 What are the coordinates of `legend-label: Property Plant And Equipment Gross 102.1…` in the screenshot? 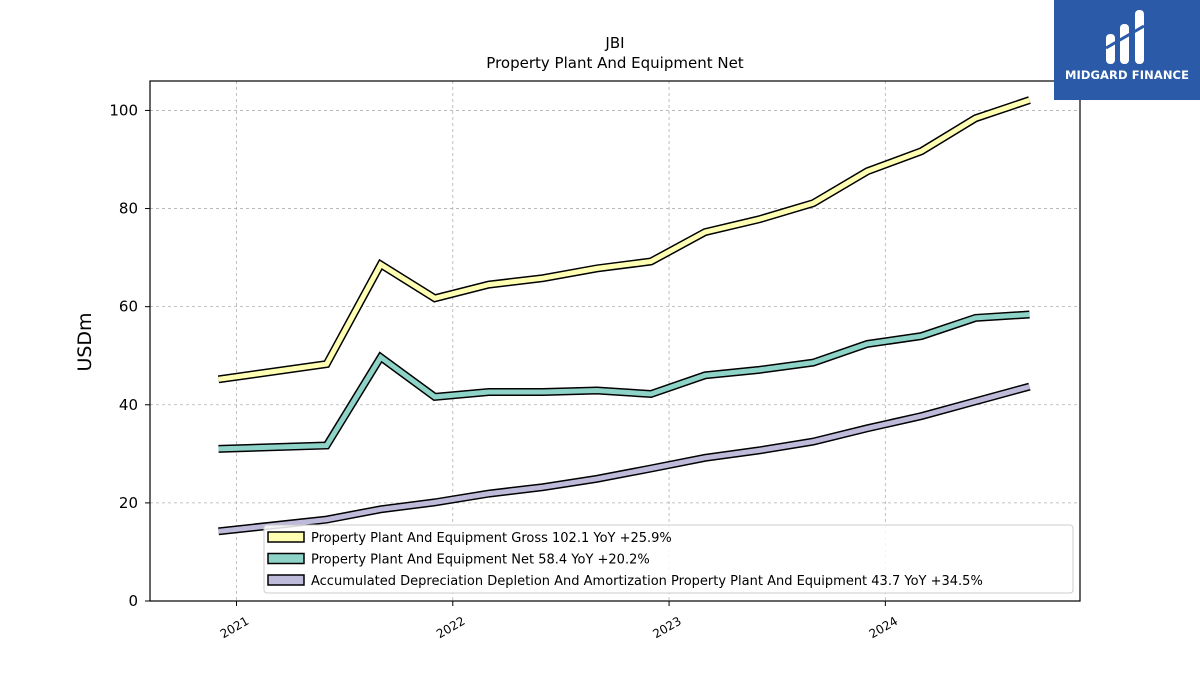 It's located at (491, 538).